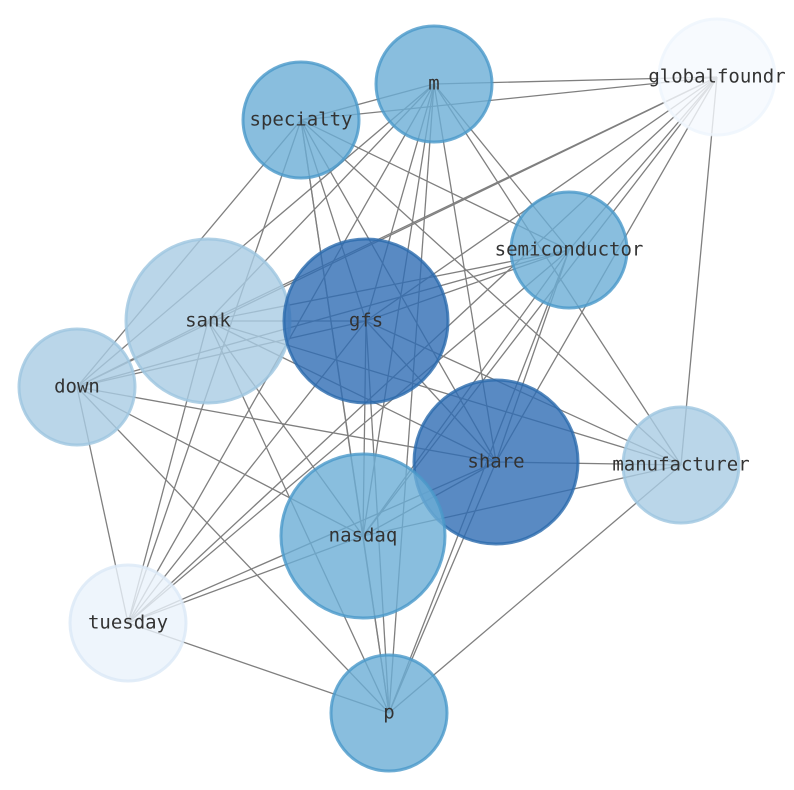 This screenshot has width=794, height=790. I want to click on node-label: sank, so click(208, 321).